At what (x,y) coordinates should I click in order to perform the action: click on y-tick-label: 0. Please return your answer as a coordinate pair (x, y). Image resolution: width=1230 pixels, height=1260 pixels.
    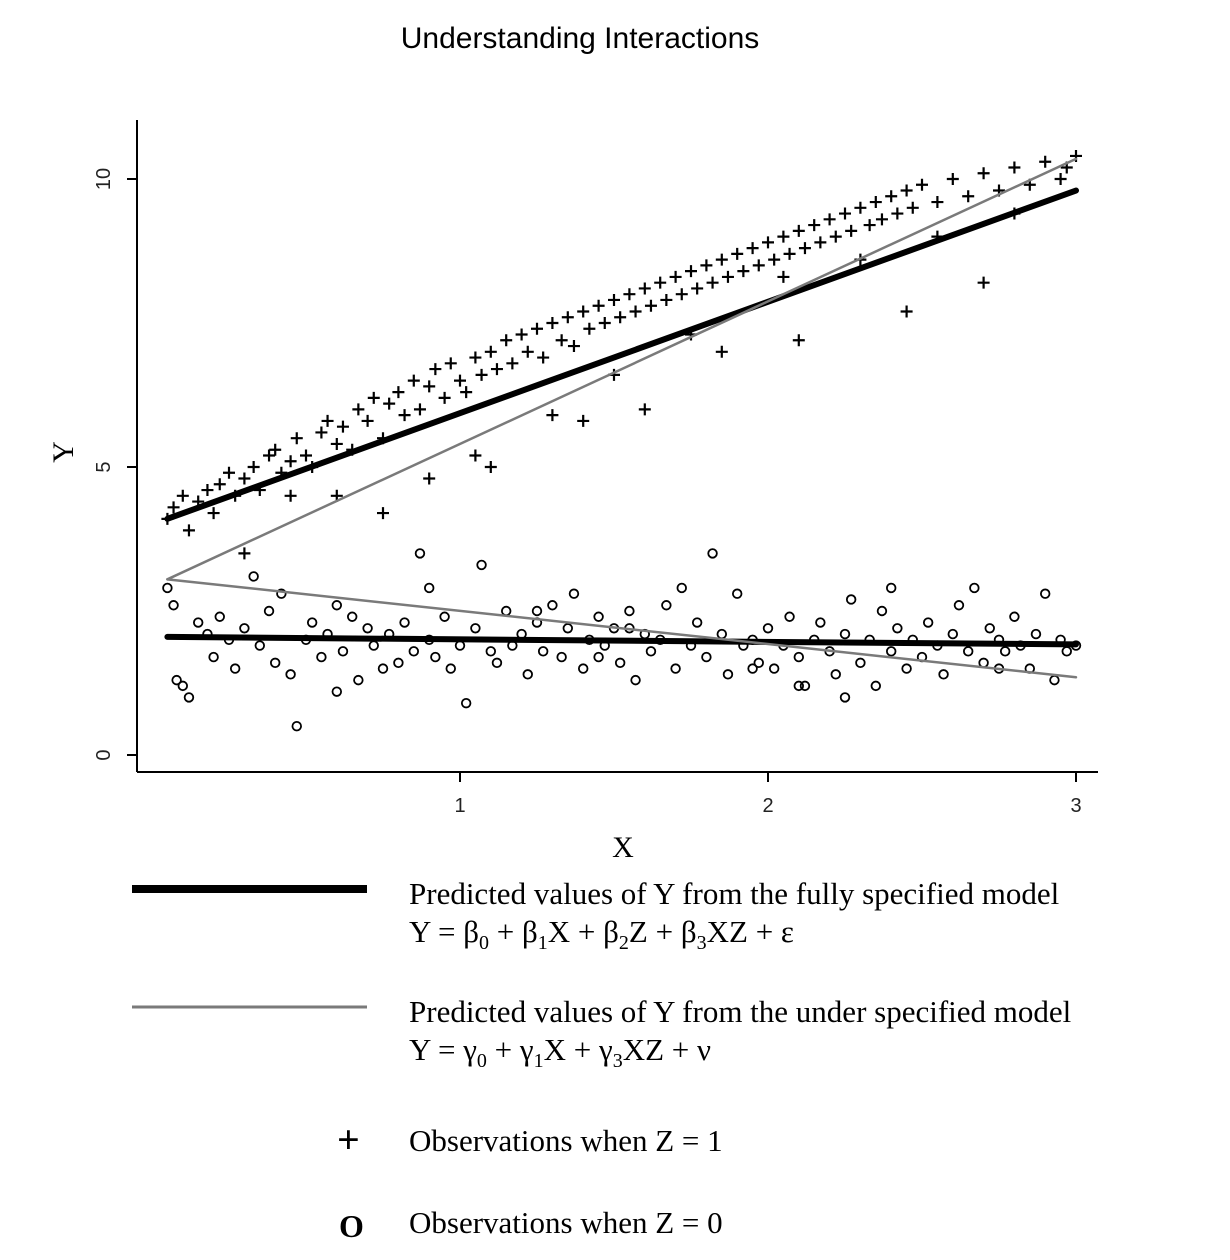
    Looking at the image, I should click on (104, 754).